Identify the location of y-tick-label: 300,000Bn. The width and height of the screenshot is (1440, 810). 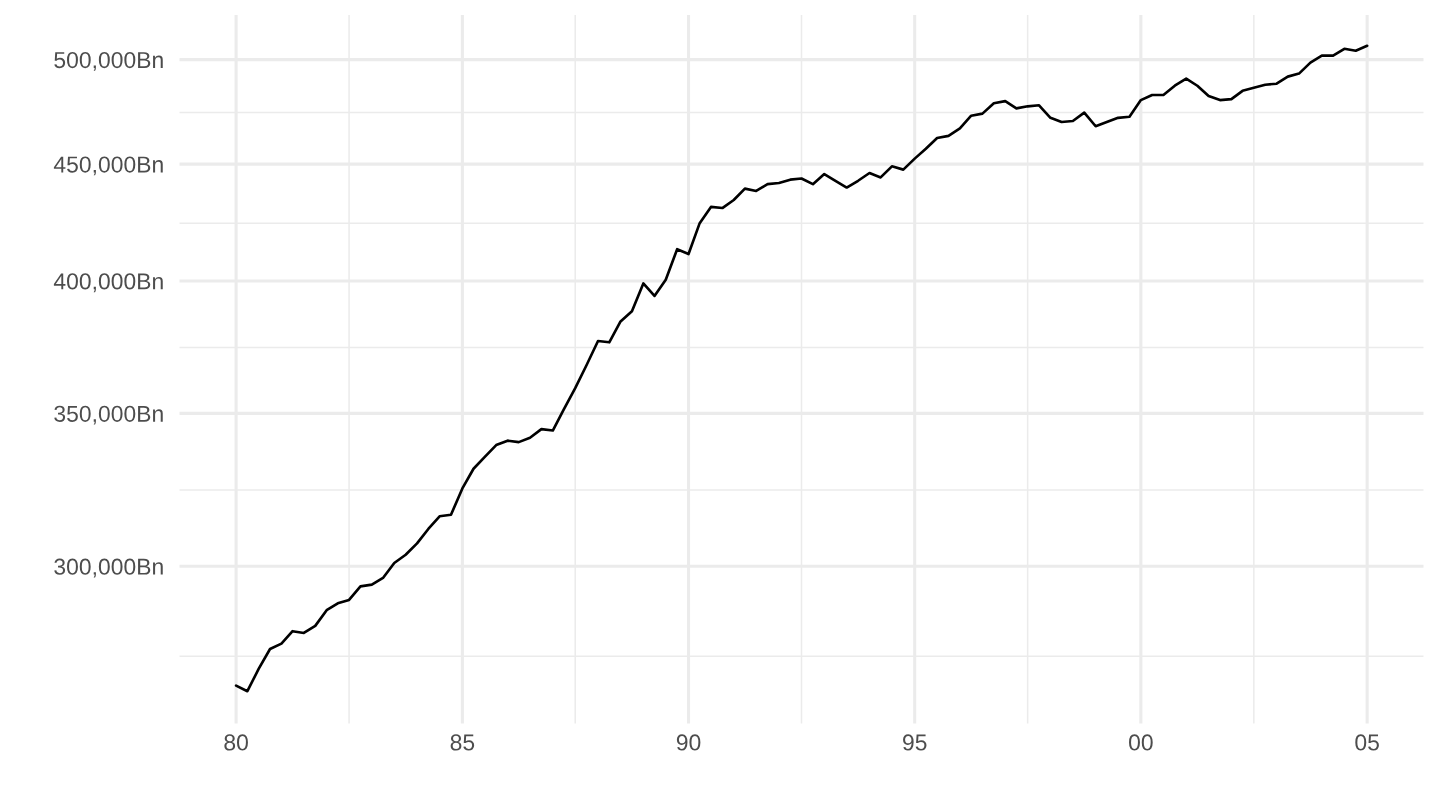
(108, 568).